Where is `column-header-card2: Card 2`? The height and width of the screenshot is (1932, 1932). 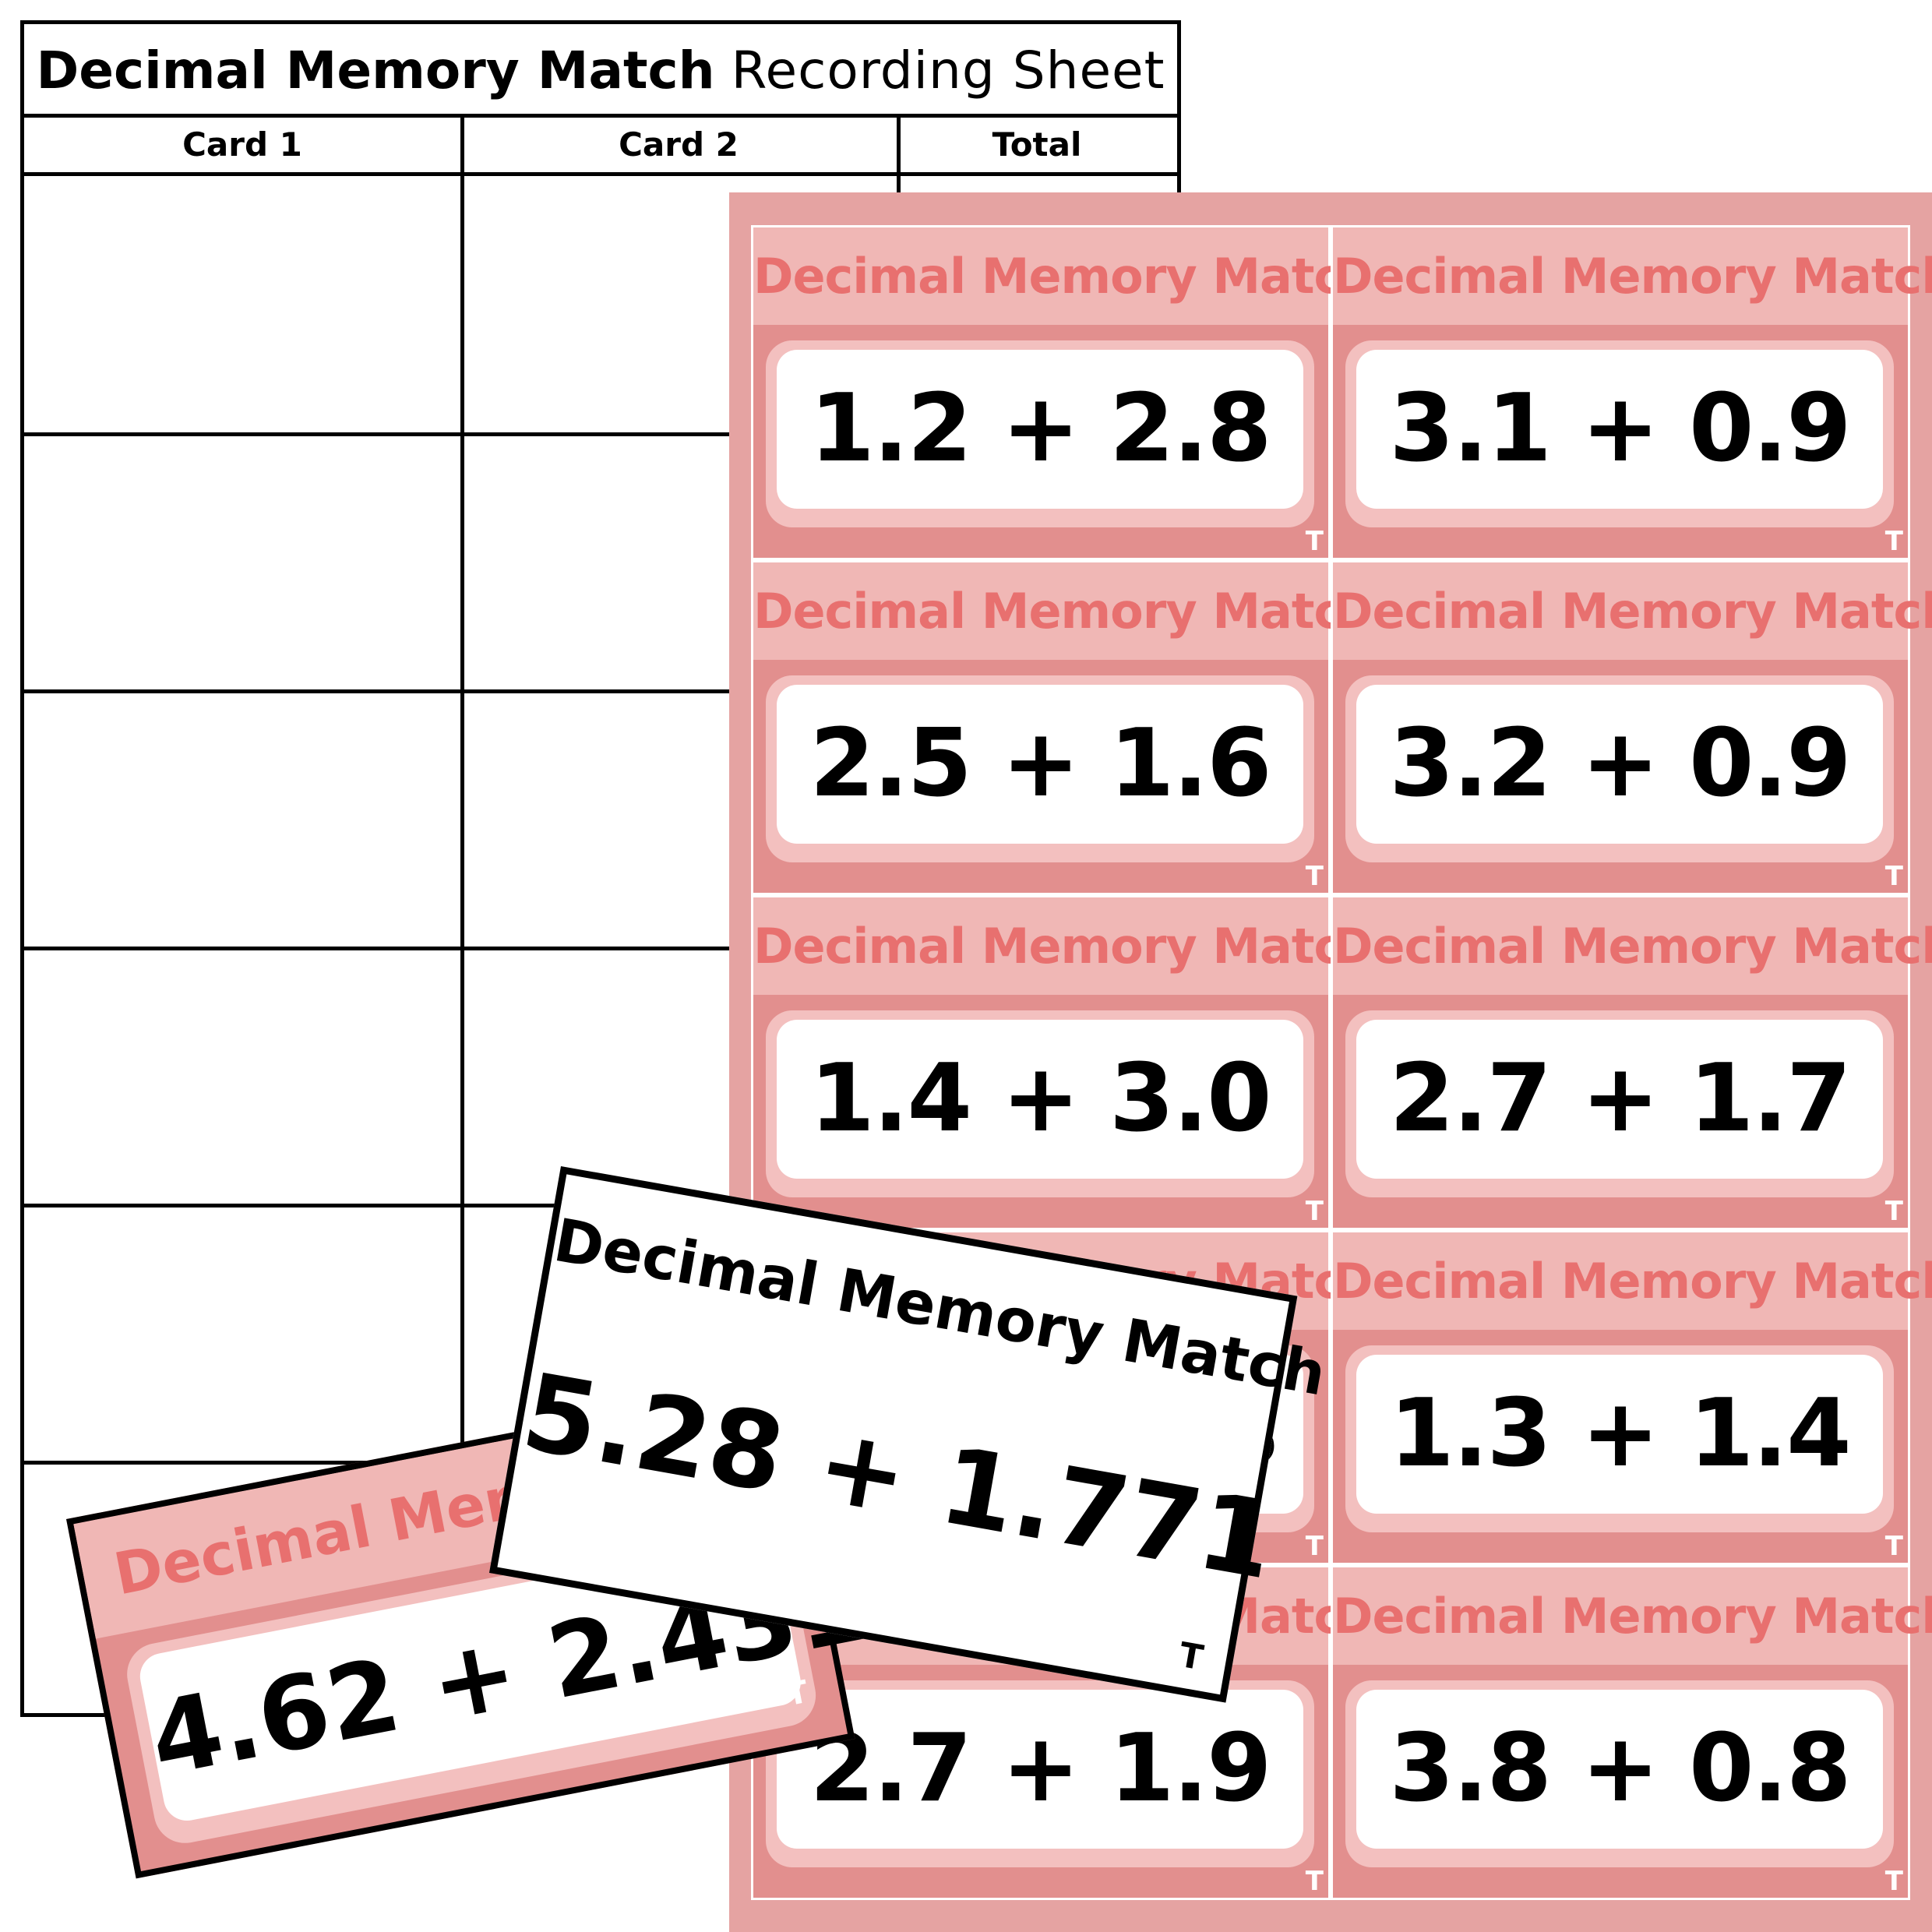
column-header-card2: Card 2 is located at coordinates (678, 147).